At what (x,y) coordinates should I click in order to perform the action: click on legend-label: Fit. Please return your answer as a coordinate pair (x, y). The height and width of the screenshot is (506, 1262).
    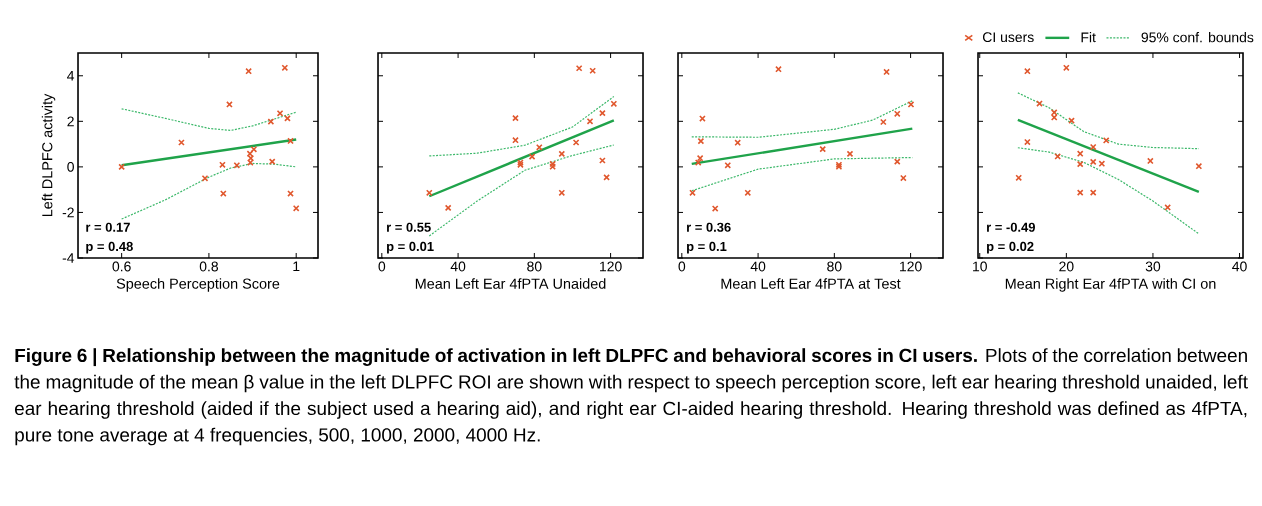
    Looking at the image, I should click on (1088, 37).